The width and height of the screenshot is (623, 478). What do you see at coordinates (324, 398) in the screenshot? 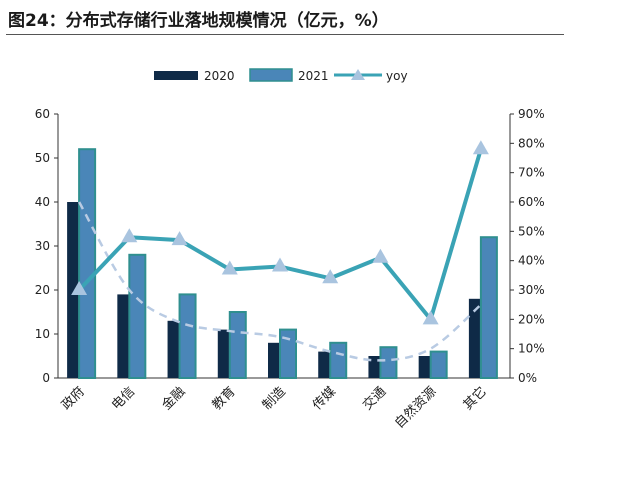
I see `category-label: 传媒` at bounding box center [324, 398].